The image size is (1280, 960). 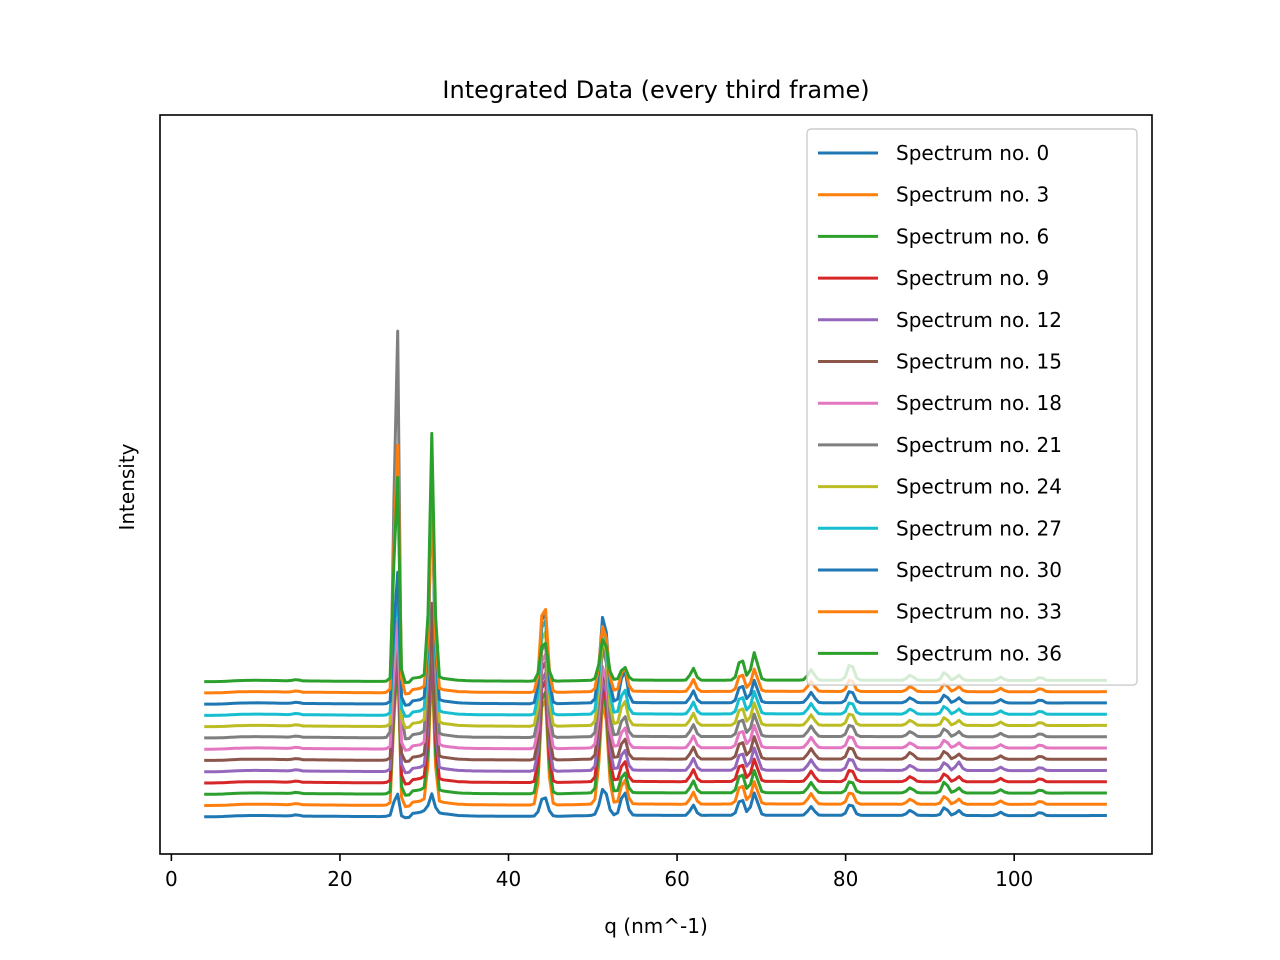 What do you see at coordinates (979, 445) in the screenshot?
I see `legend-entry: Spectrum no. 21` at bounding box center [979, 445].